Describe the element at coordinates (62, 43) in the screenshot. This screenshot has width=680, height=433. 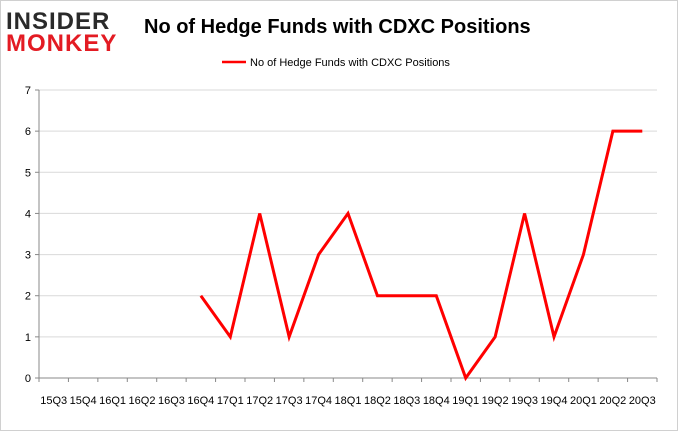
I see `logo-text-monkey: MONKEY` at that location.